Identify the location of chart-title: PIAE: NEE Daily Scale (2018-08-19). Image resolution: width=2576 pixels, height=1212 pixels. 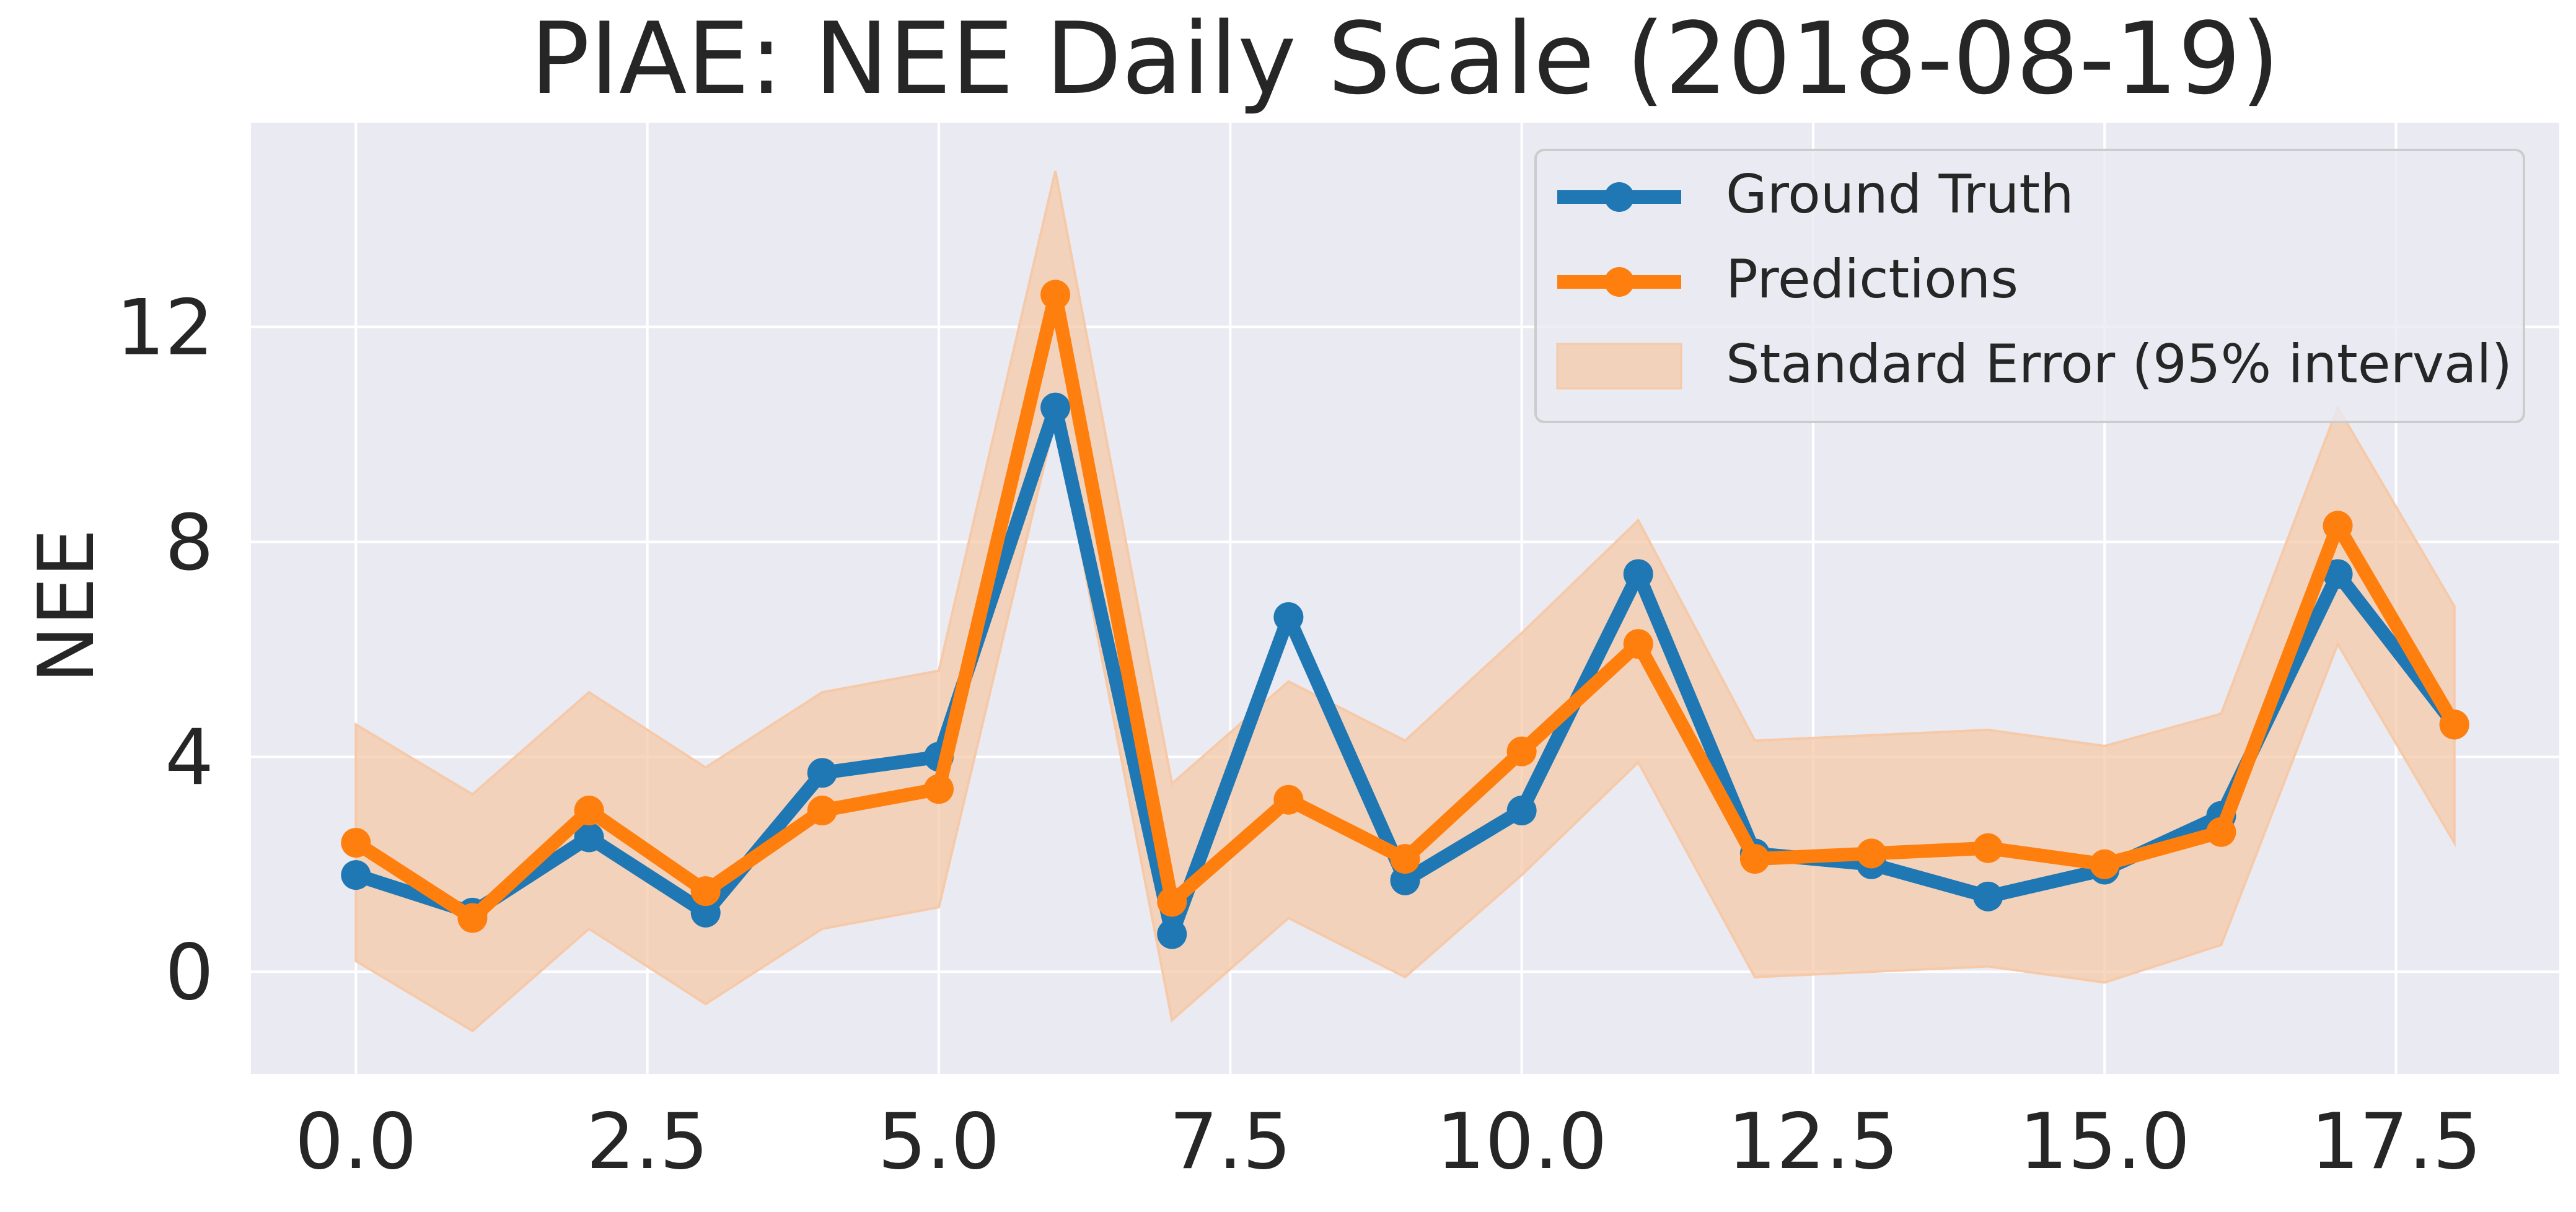
(1404, 58).